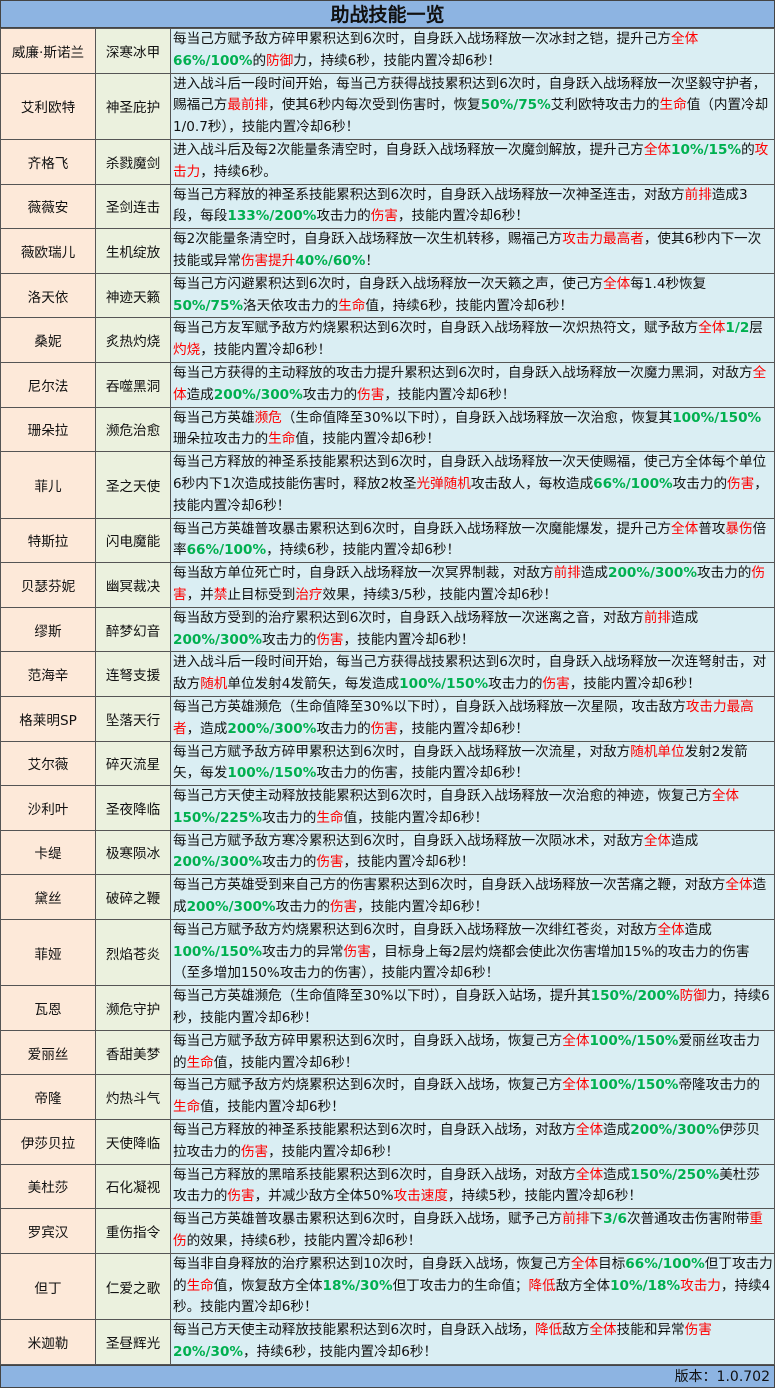 Image resolution: width=775 pixels, height=1395 pixels. Describe the element at coordinates (133, 540) in the screenshot. I see `skill-name: 闪电魔能` at that location.